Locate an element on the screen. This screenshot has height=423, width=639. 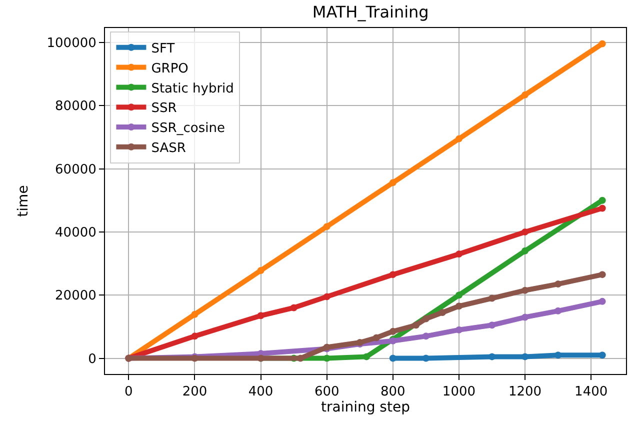
x-tick-label: 400 is located at coordinates (261, 392).